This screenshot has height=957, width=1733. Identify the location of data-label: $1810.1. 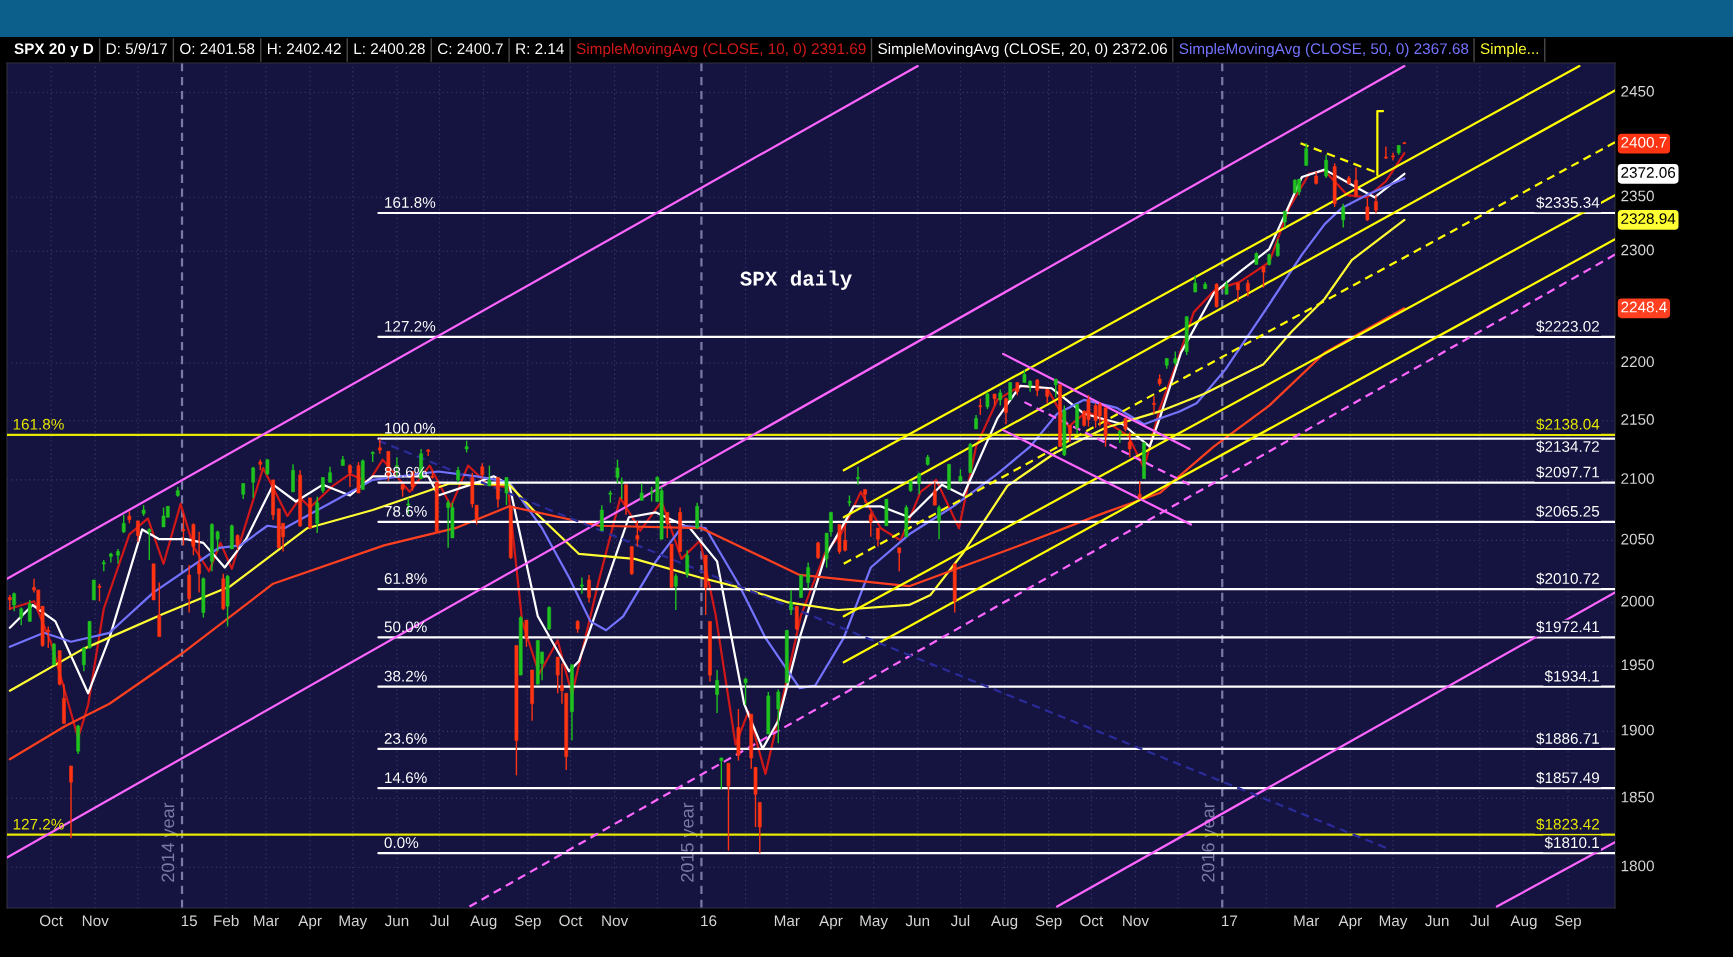
(1571, 842).